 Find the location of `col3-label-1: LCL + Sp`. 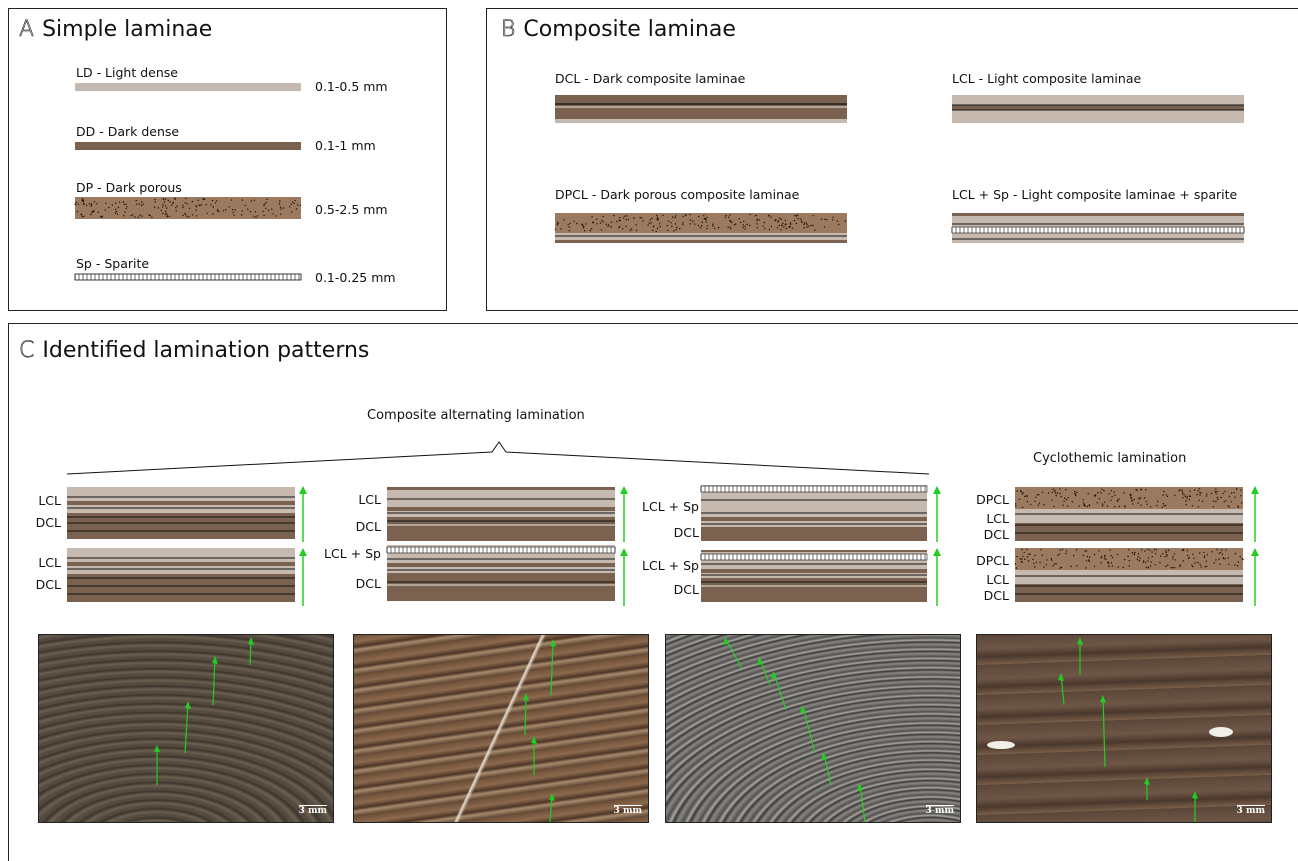

col3-label-1: LCL + Sp is located at coordinates (670, 506).